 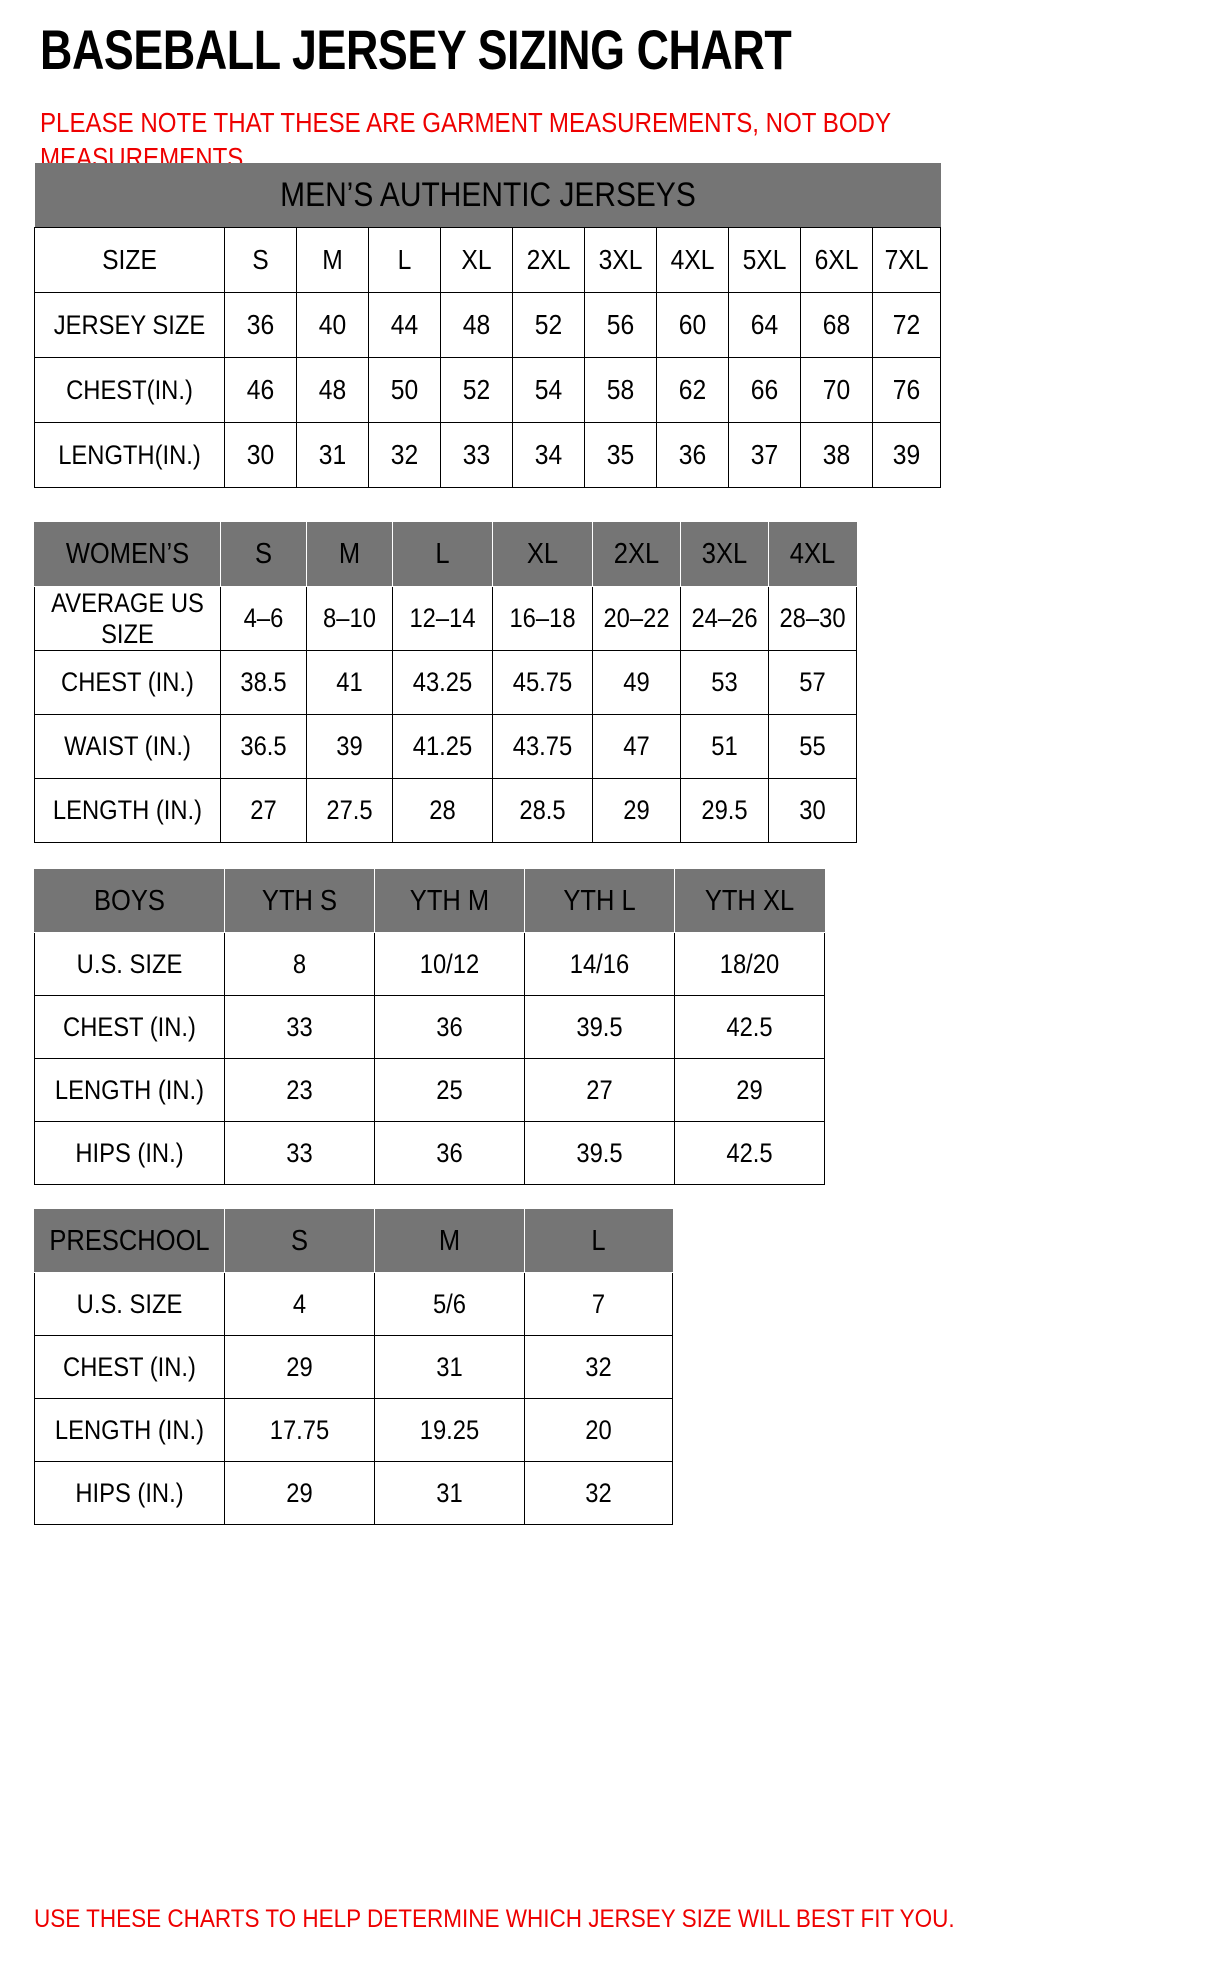 I want to click on cell-2-3-text: 33, so click(x=476, y=454).